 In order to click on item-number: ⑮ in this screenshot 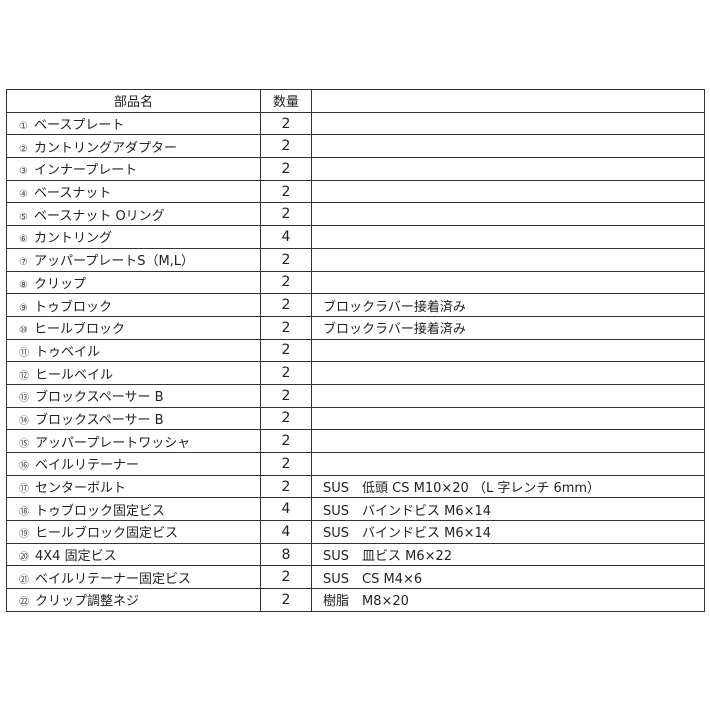, I will do `click(24, 444)`.